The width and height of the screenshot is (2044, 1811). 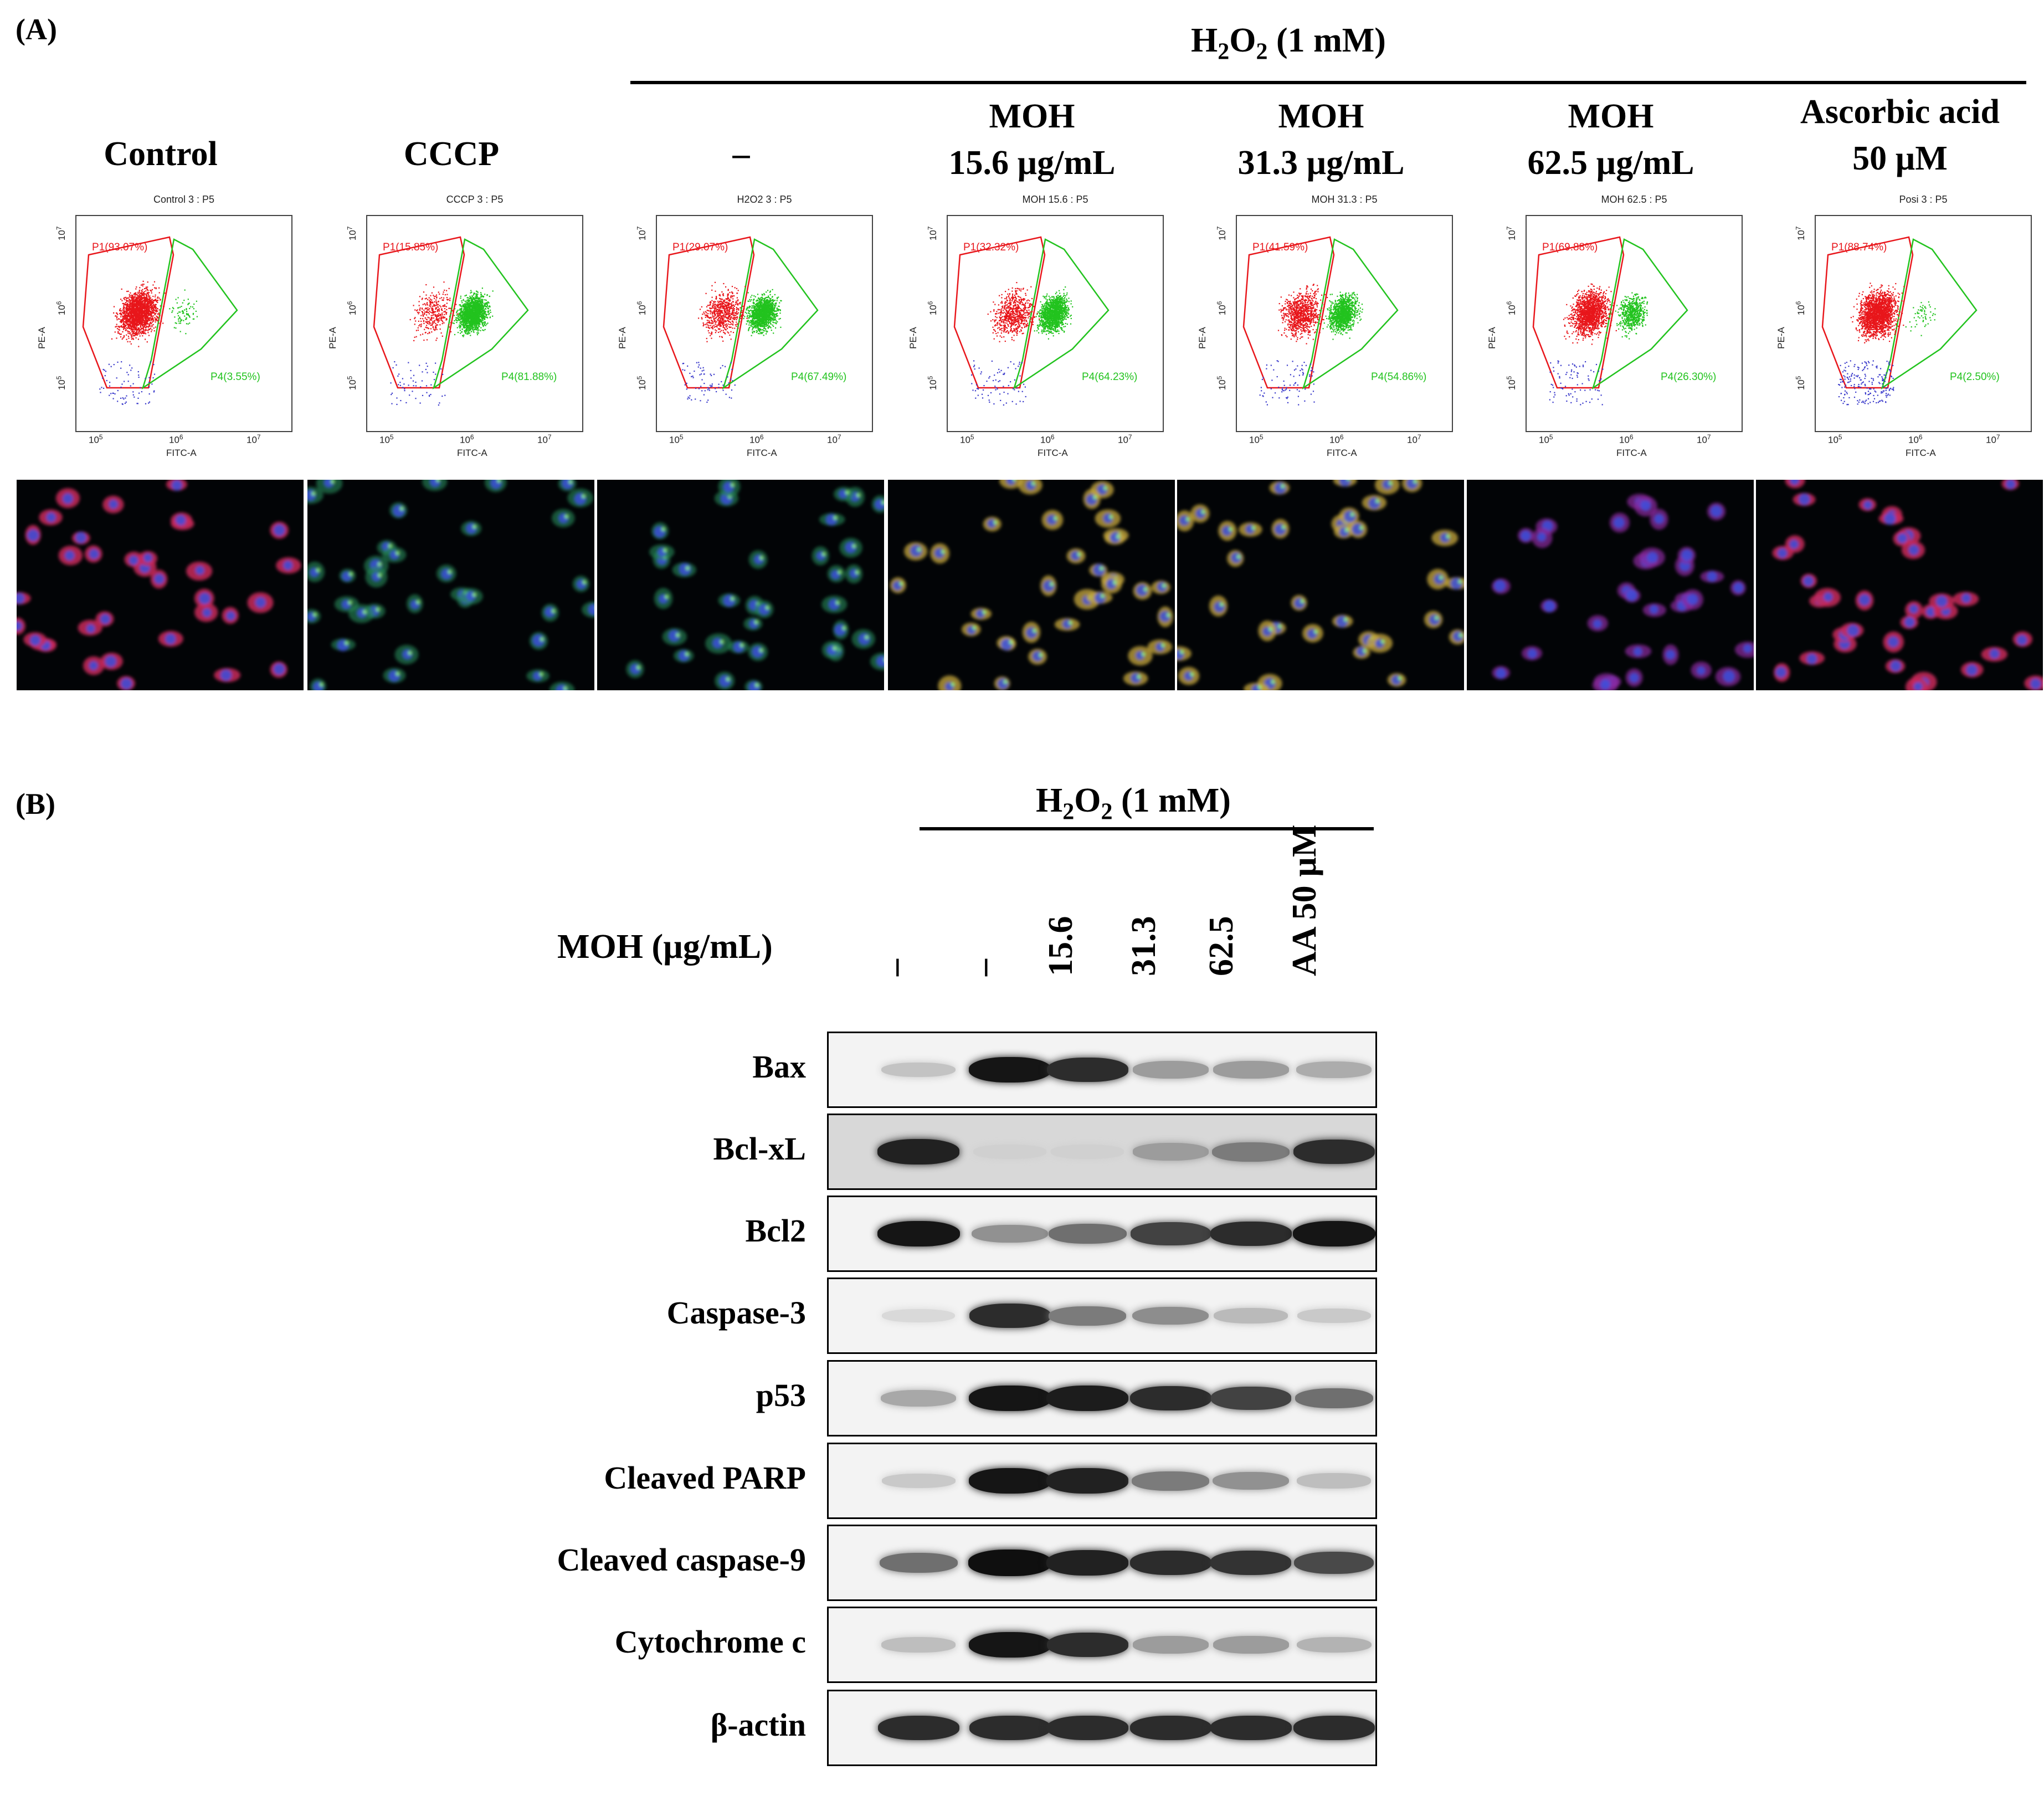 I want to click on protein-label-cleaved-parp: Cleaved PARP, so click(x=705, y=1478).